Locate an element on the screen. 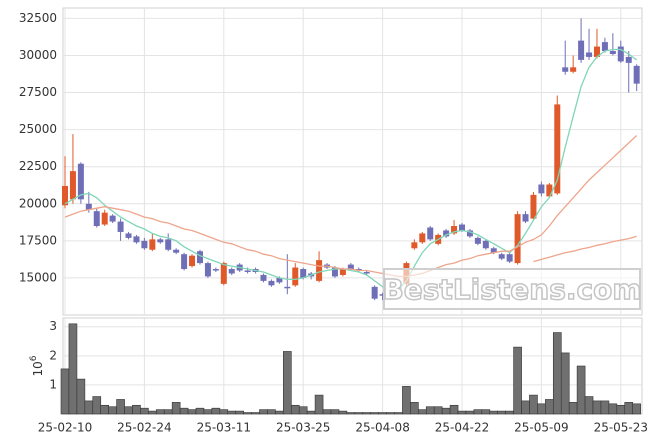  y-axis-label-base: 10 is located at coordinates (38, 368).